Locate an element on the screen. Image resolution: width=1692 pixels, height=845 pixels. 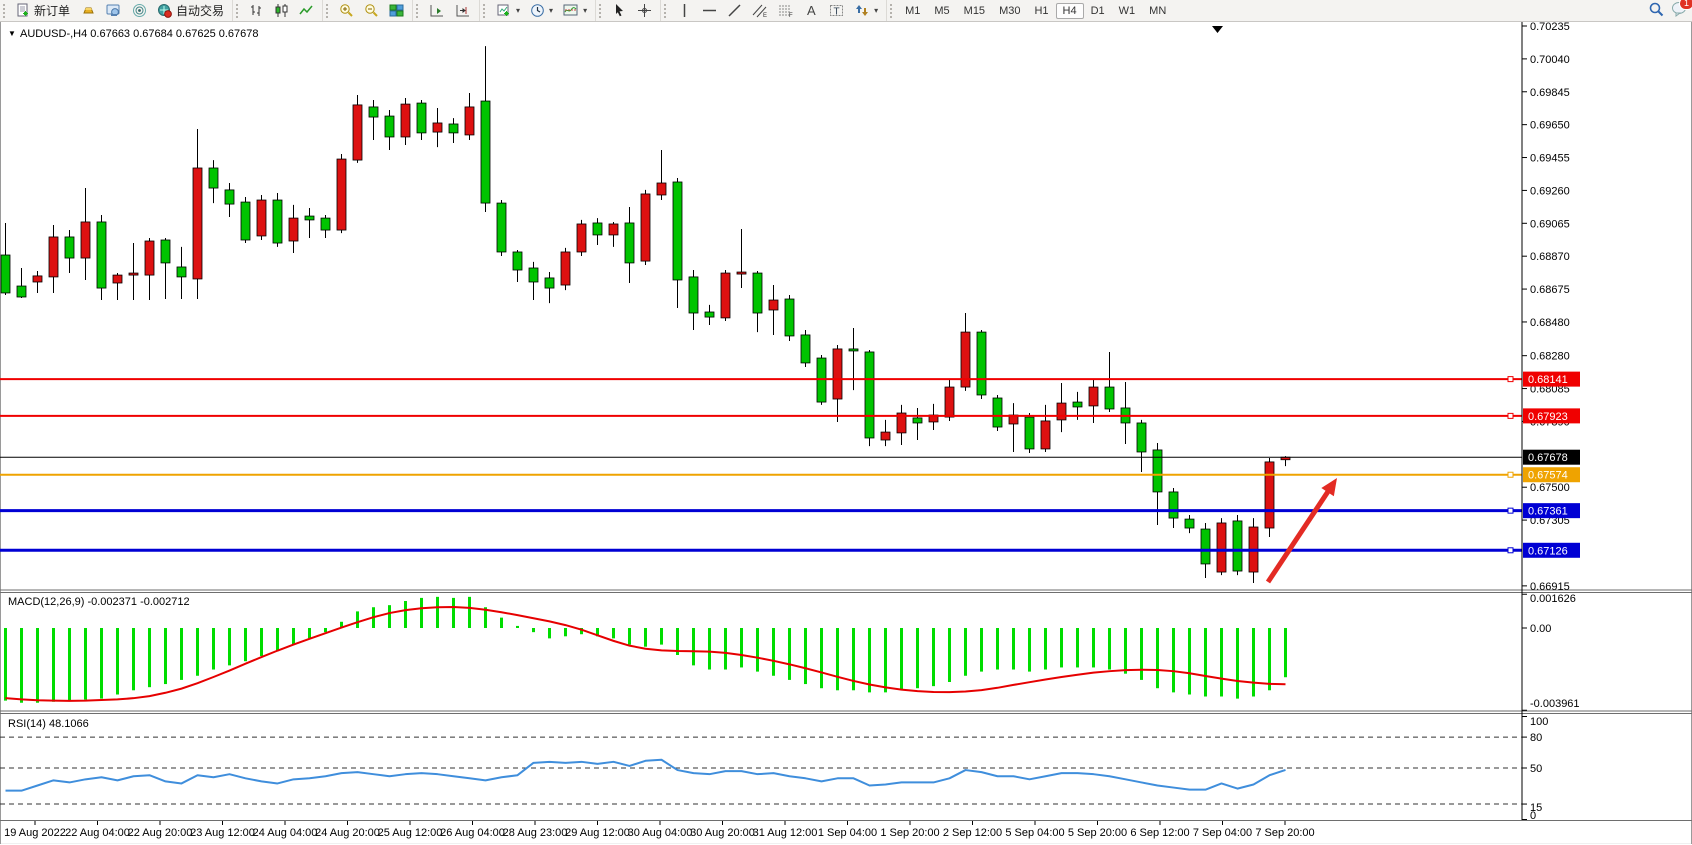
timeframe-M15: M15 is located at coordinates (974, 10).